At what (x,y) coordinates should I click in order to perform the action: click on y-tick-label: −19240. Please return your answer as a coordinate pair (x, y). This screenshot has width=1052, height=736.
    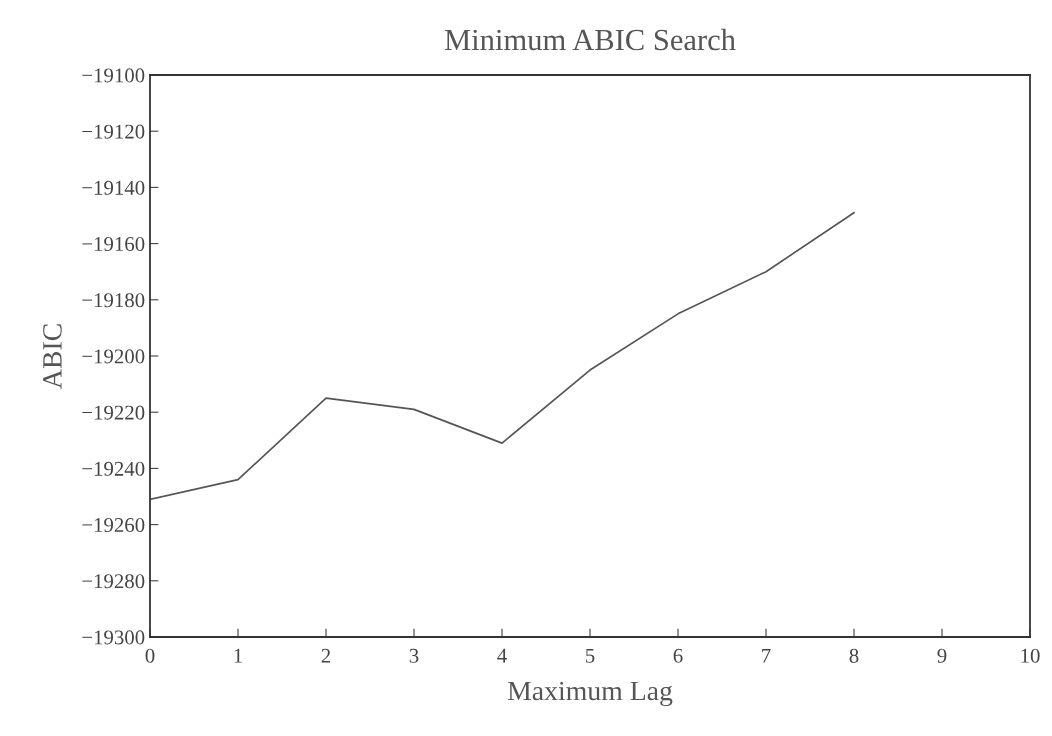
    Looking at the image, I should click on (113, 468).